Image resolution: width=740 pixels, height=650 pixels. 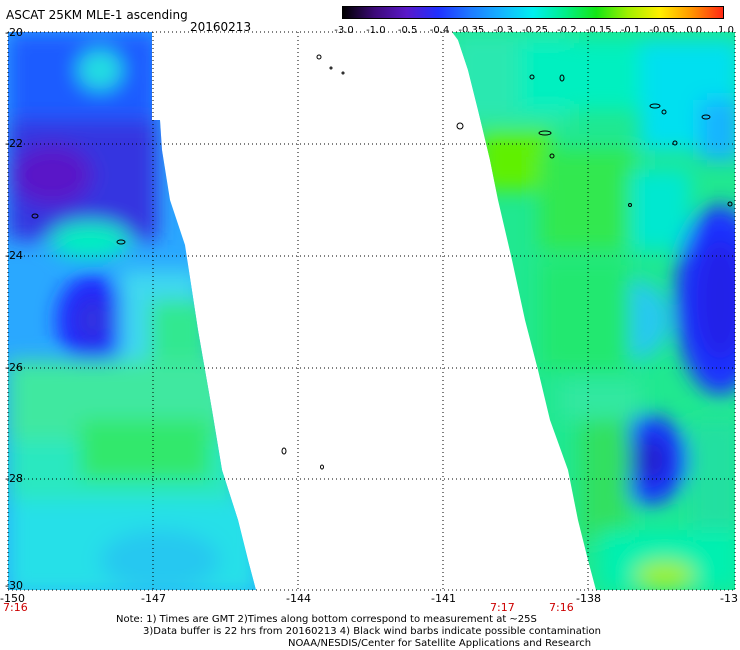 What do you see at coordinates (729, 598) in the screenshot?
I see `lon-label: -13` at bounding box center [729, 598].